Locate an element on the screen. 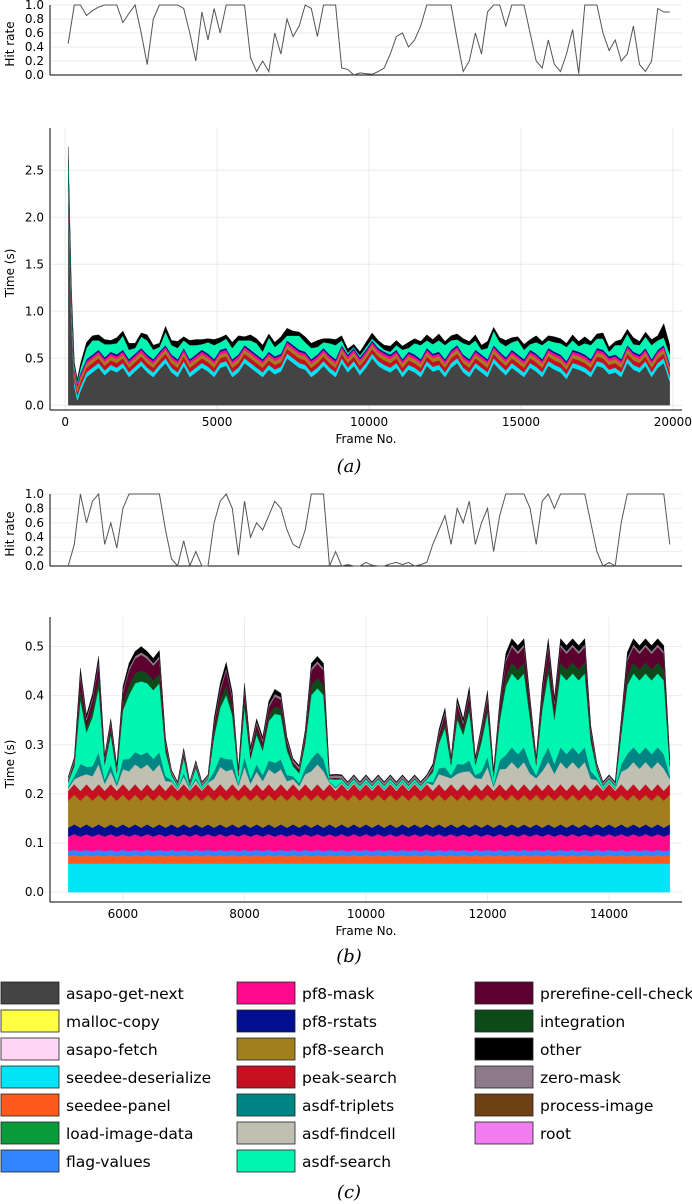 This screenshot has width=692, height=1204. legend-label: load-image-data is located at coordinates (130, 1134).